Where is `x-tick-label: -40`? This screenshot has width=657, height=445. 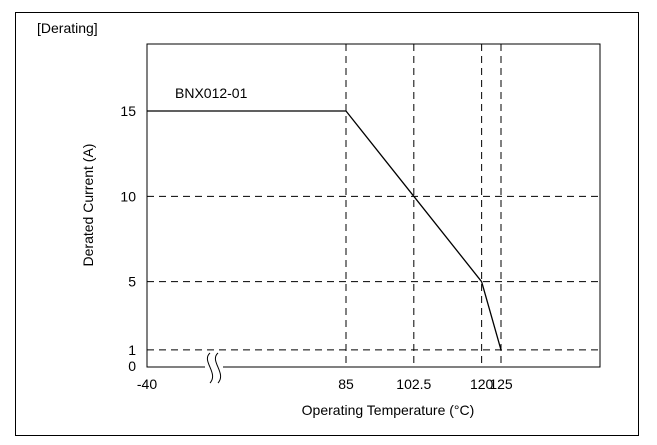
x-tick-label: -40 is located at coordinates (147, 384).